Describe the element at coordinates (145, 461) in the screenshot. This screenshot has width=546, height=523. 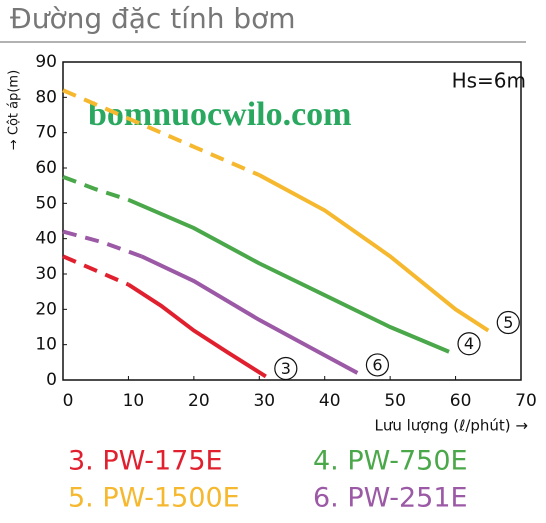
I see `legend-entry: 3. PW-175E` at that location.